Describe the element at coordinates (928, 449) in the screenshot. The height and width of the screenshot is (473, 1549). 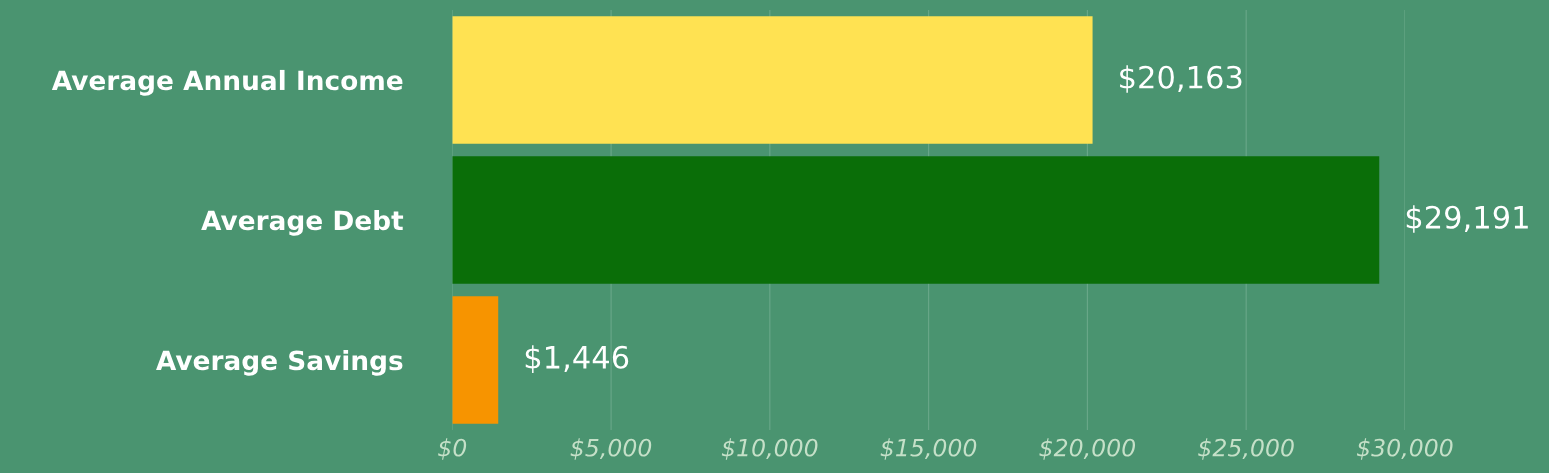
I see `x-tick-label: $15,000` at that location.